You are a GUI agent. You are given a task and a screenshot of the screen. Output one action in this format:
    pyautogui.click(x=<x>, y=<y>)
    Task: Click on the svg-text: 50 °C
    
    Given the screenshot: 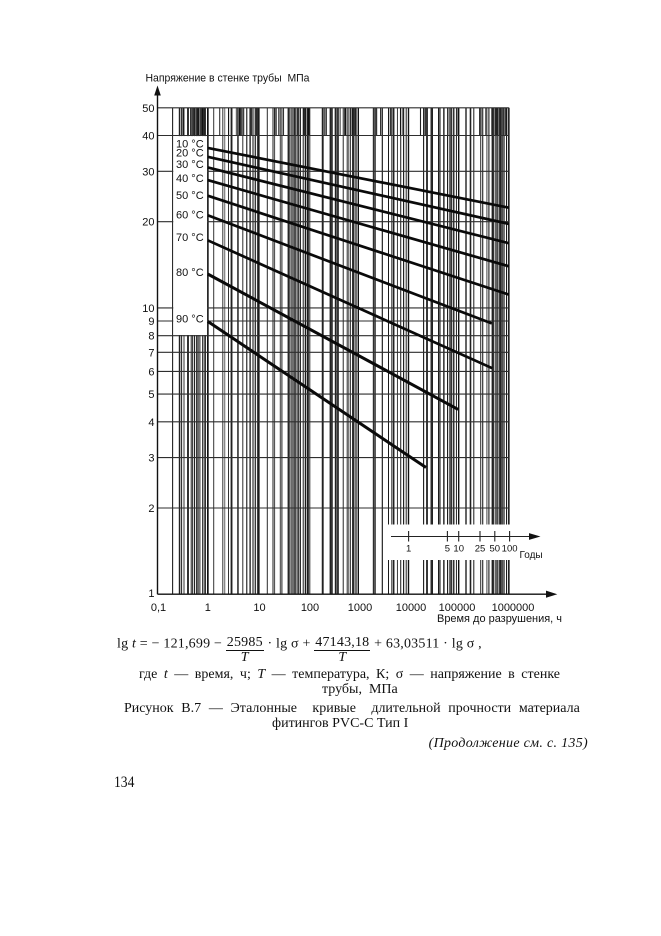 What is the action you would take?
    pyautogui.click(x=190, y=196)
    